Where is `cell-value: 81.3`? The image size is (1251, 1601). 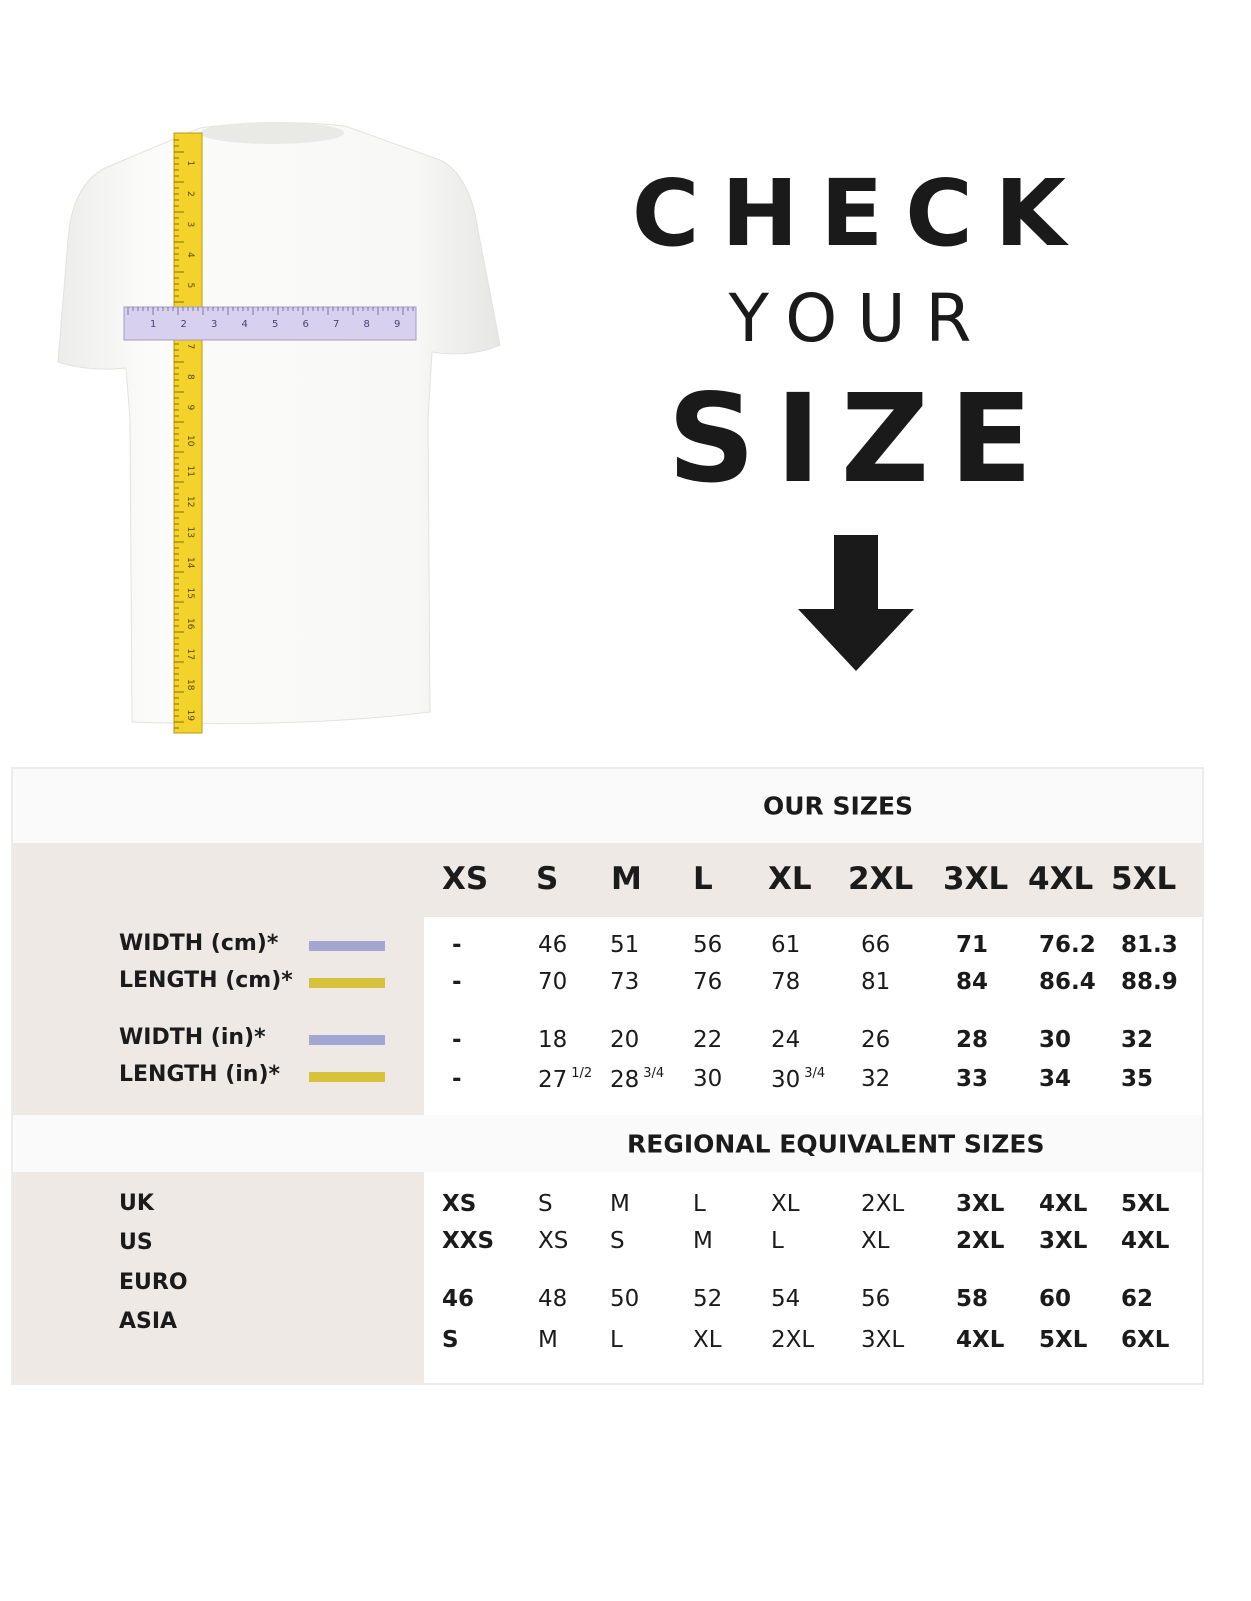 cell-value: 81.3 is located at coordinates (1149, 945).